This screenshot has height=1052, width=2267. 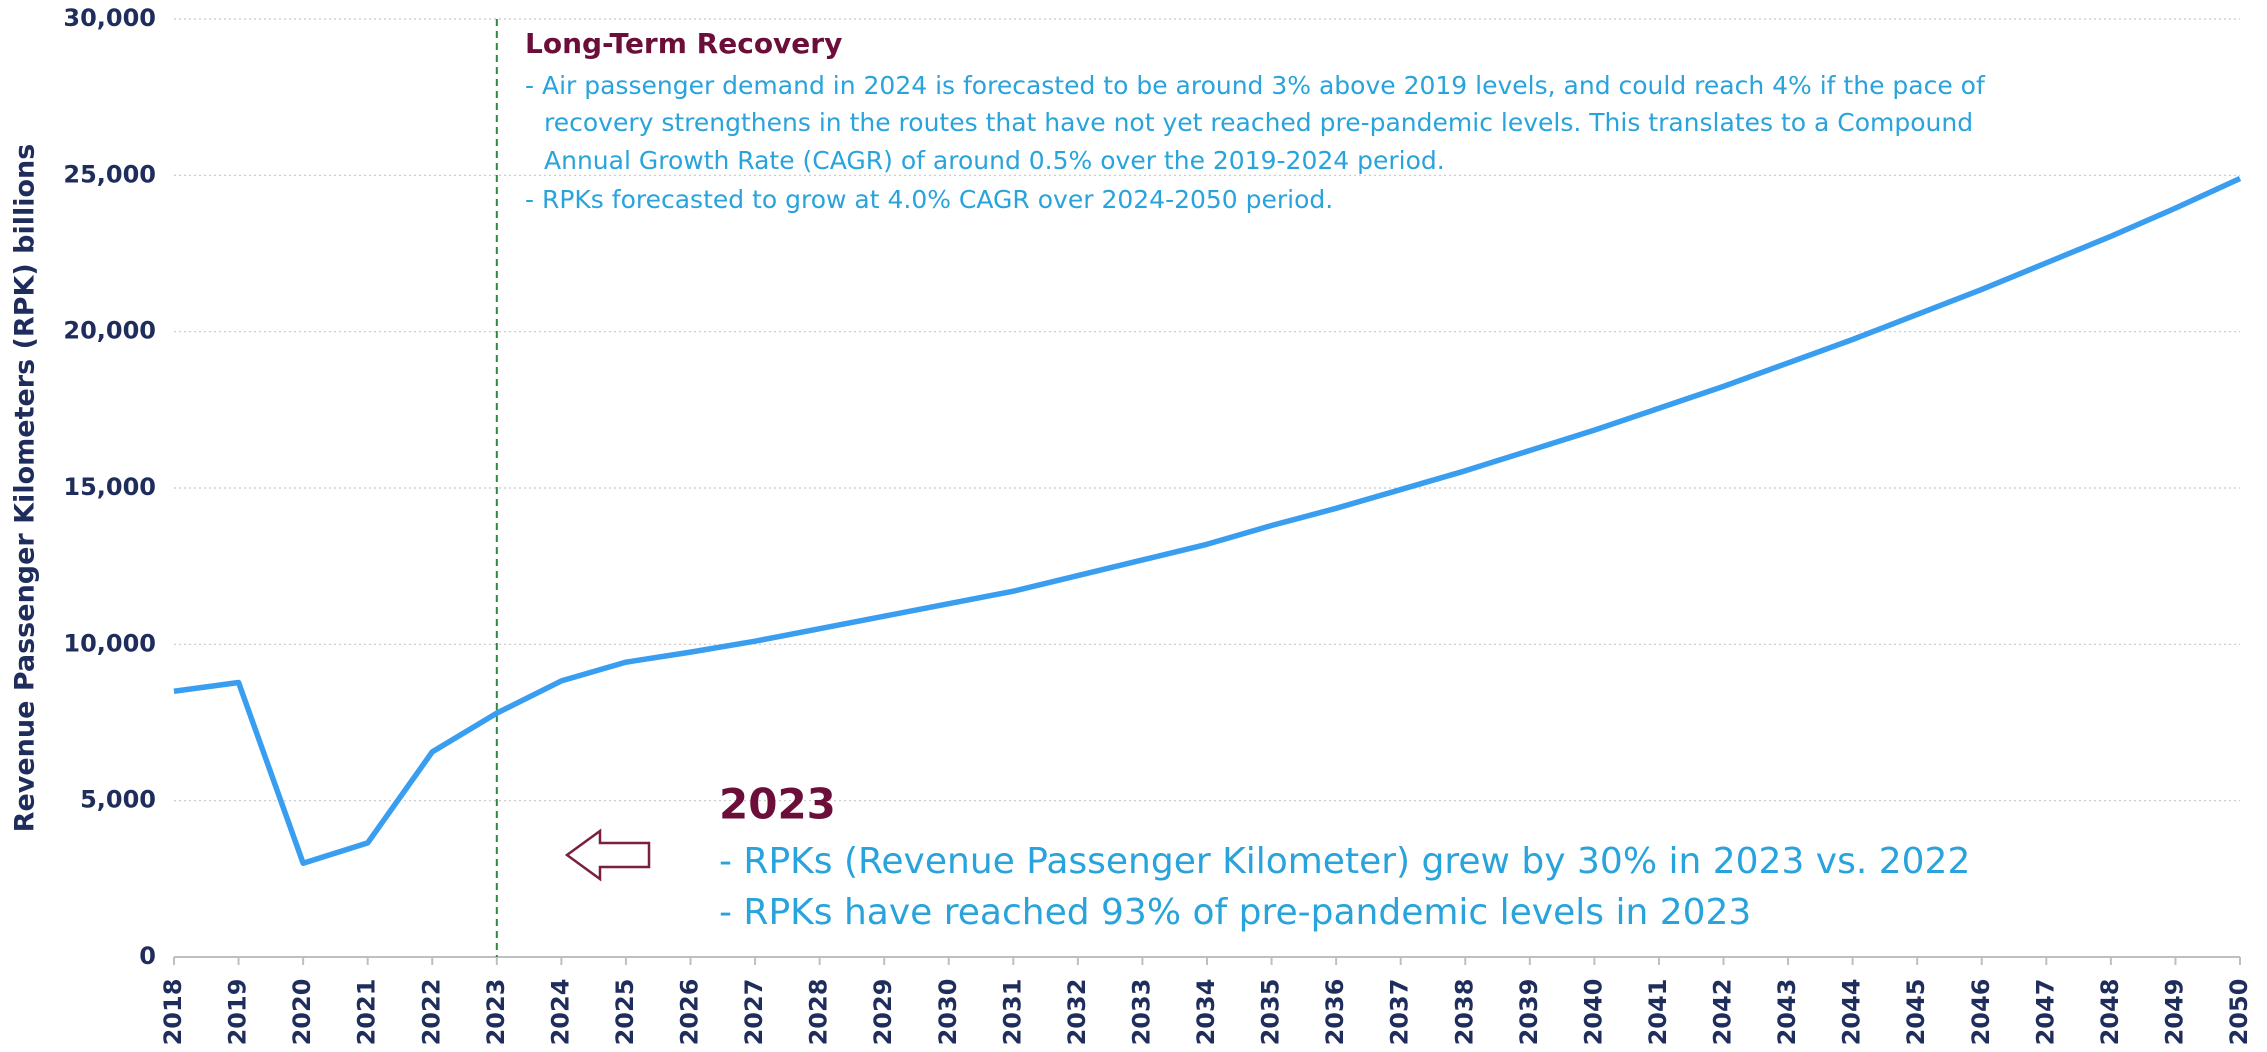 What do you see at coordinates (777, 804) in the screenshot?
I see `annotation-title: 2023` at bounding box center [777, 804].